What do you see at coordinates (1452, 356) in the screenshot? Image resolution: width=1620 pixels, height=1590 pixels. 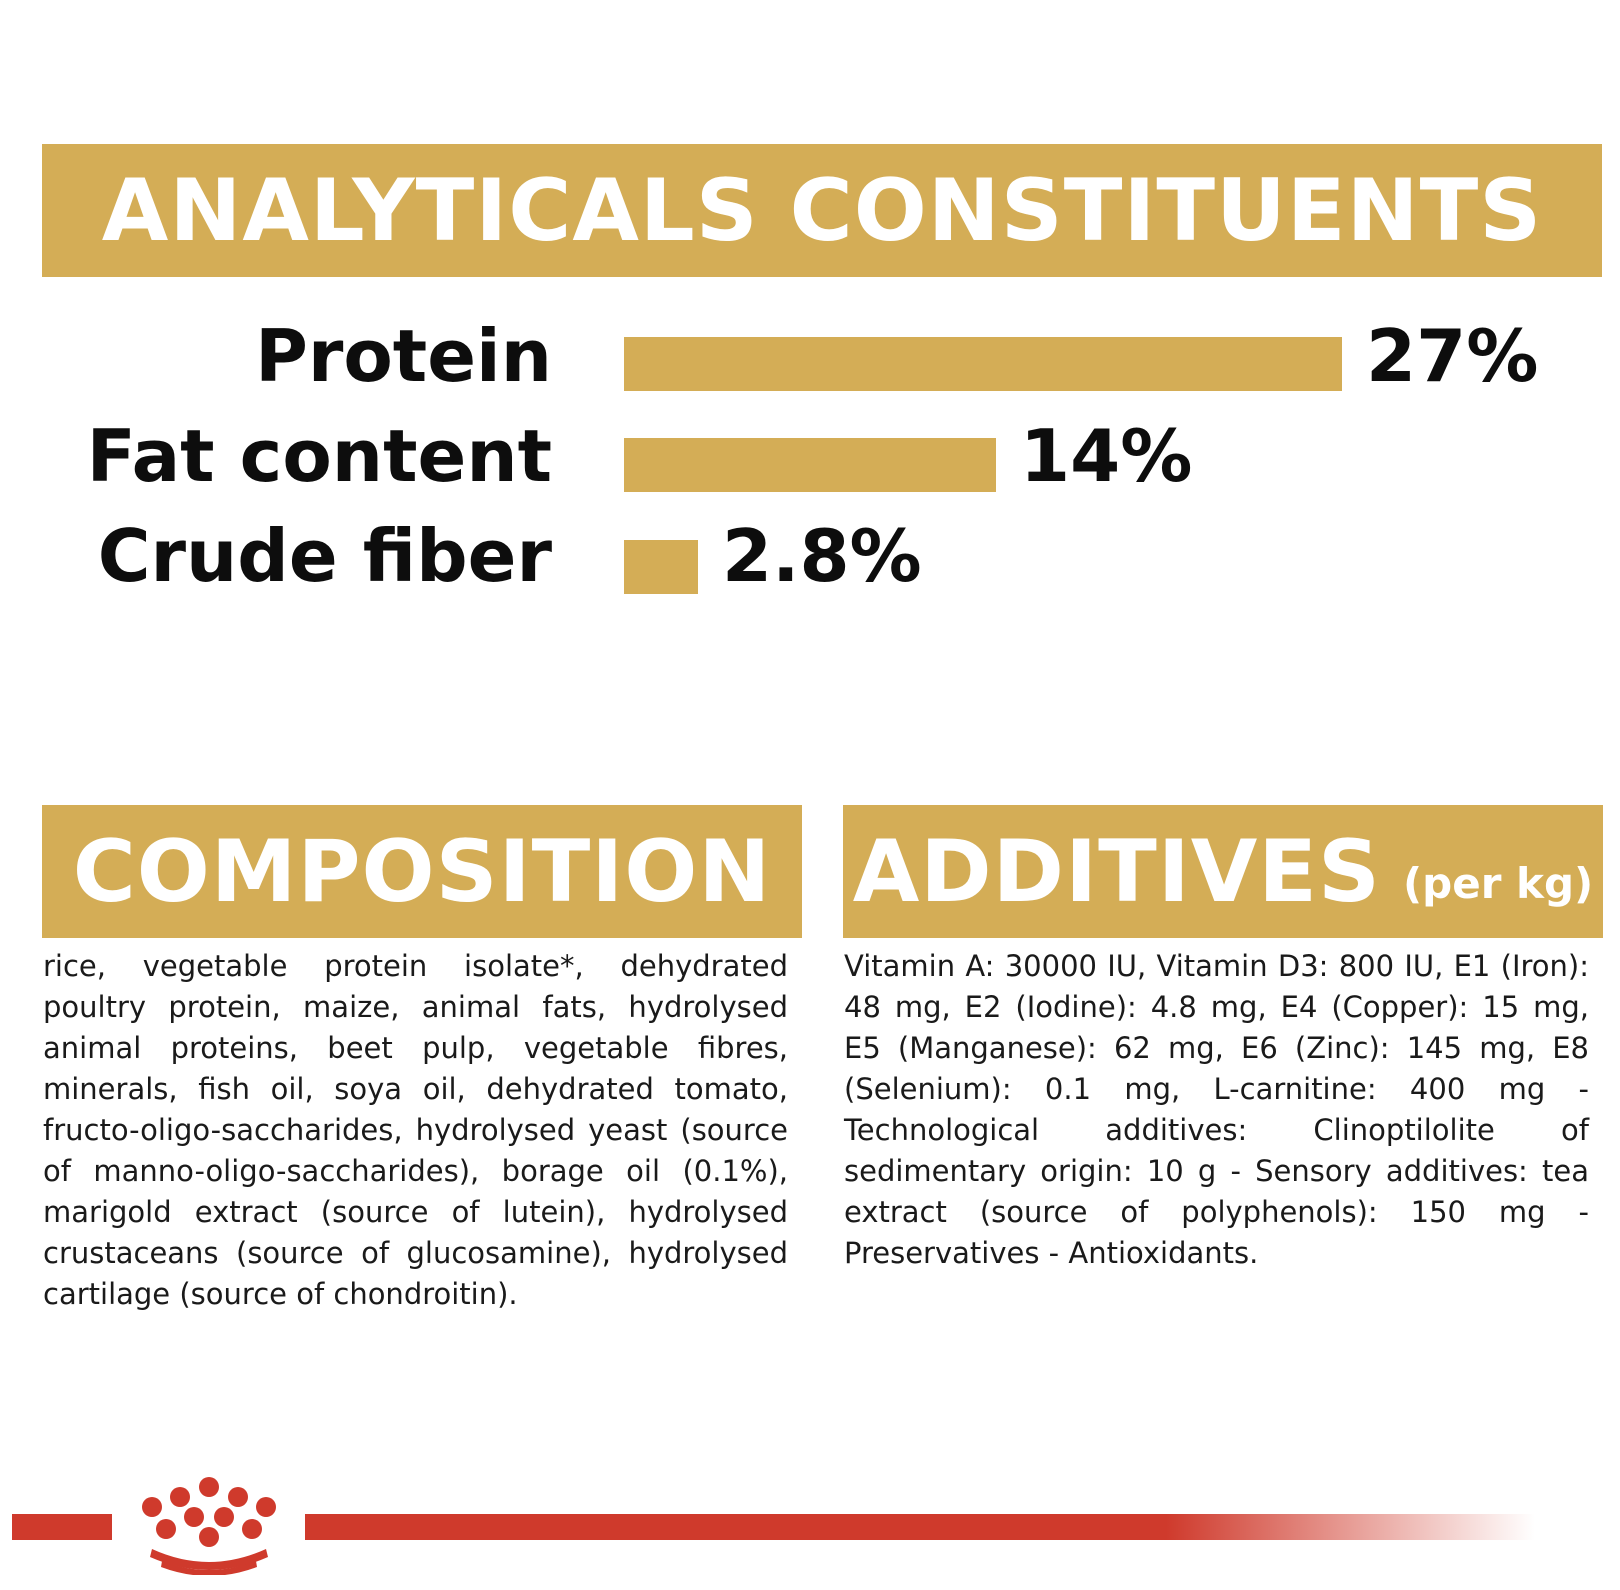 I see `protein-value: 27%` at bounding box center [1452, 356].